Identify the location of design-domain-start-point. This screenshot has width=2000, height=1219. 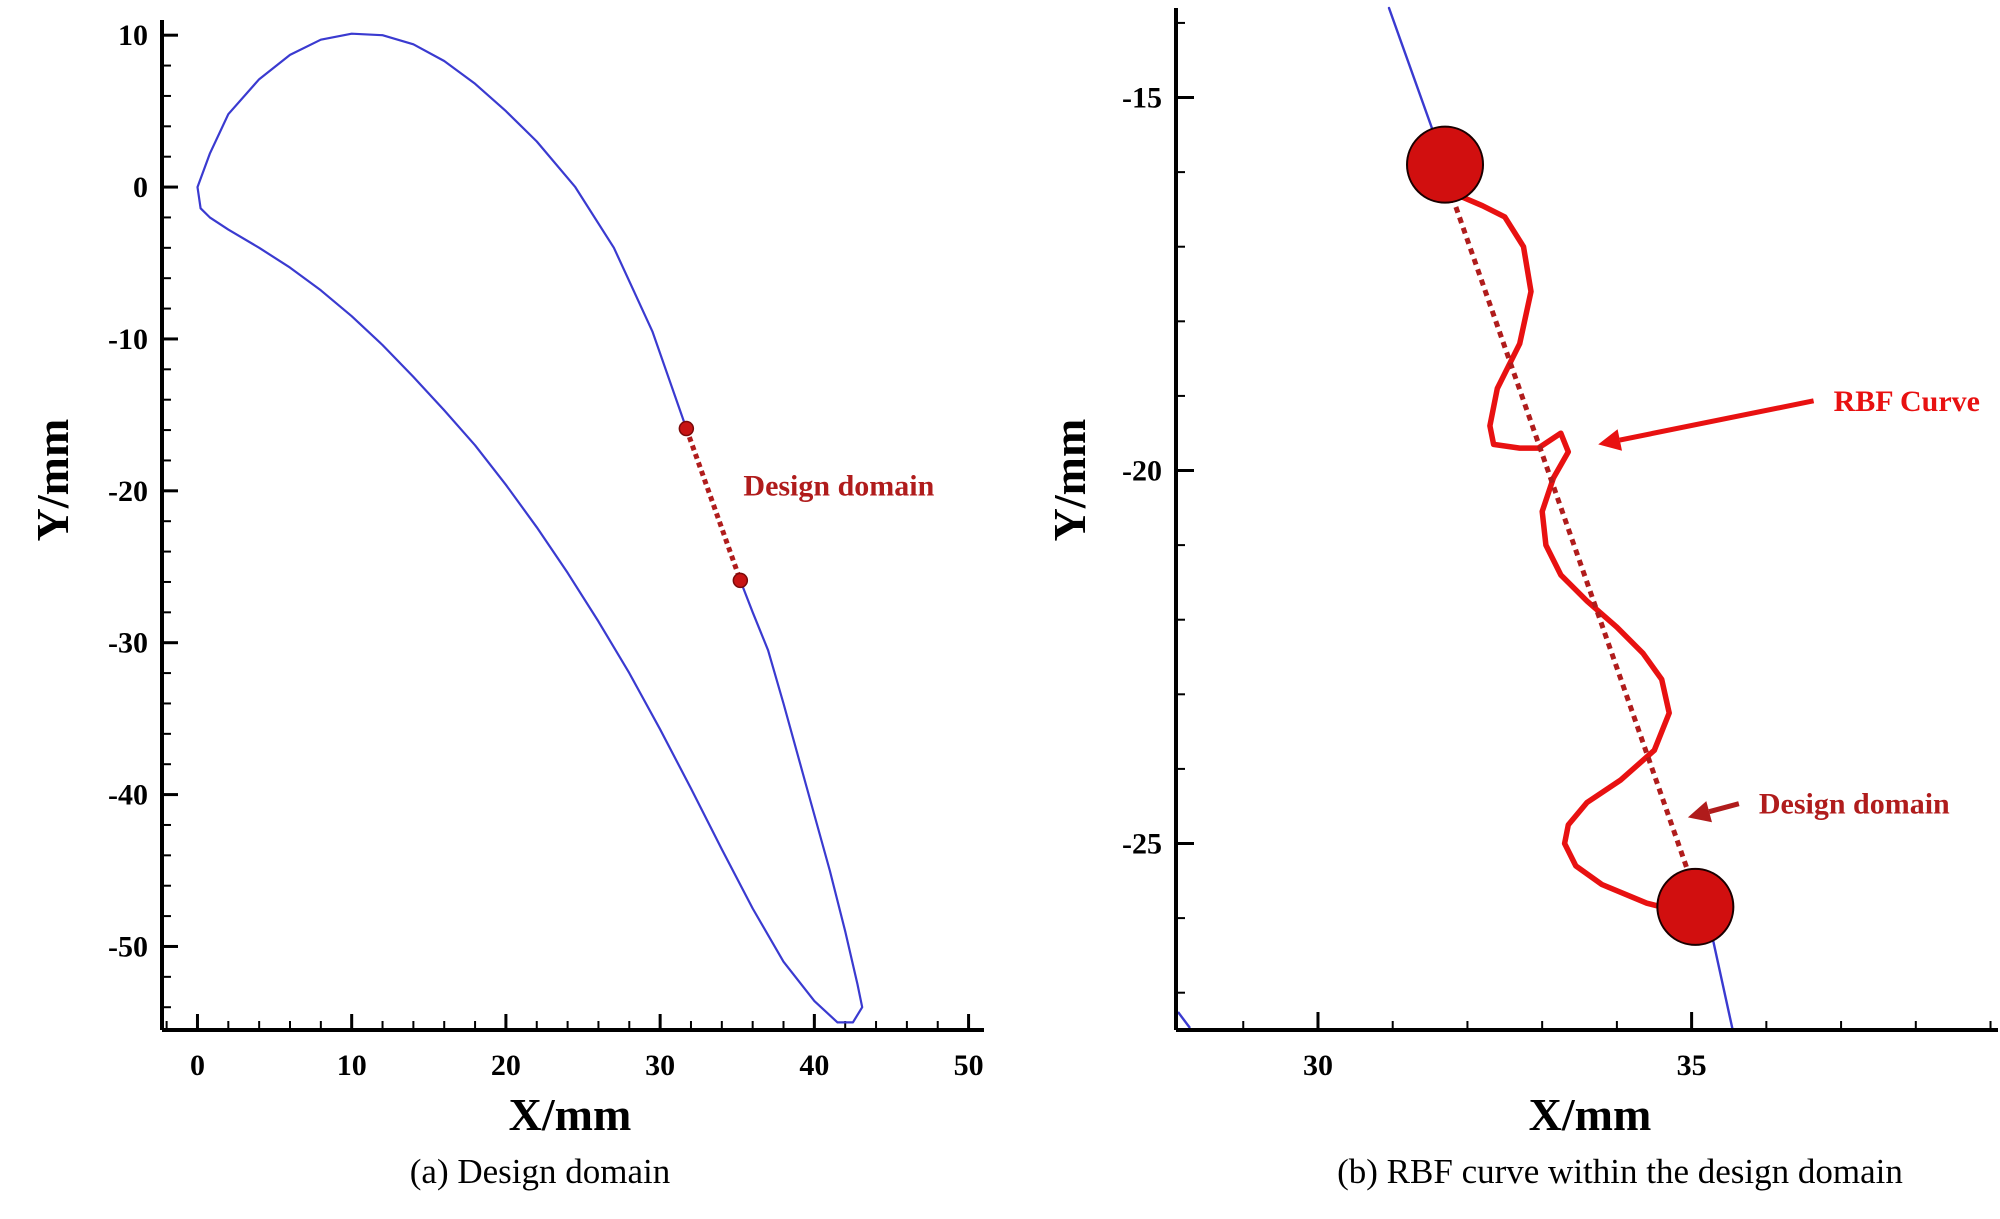
(686, 428).